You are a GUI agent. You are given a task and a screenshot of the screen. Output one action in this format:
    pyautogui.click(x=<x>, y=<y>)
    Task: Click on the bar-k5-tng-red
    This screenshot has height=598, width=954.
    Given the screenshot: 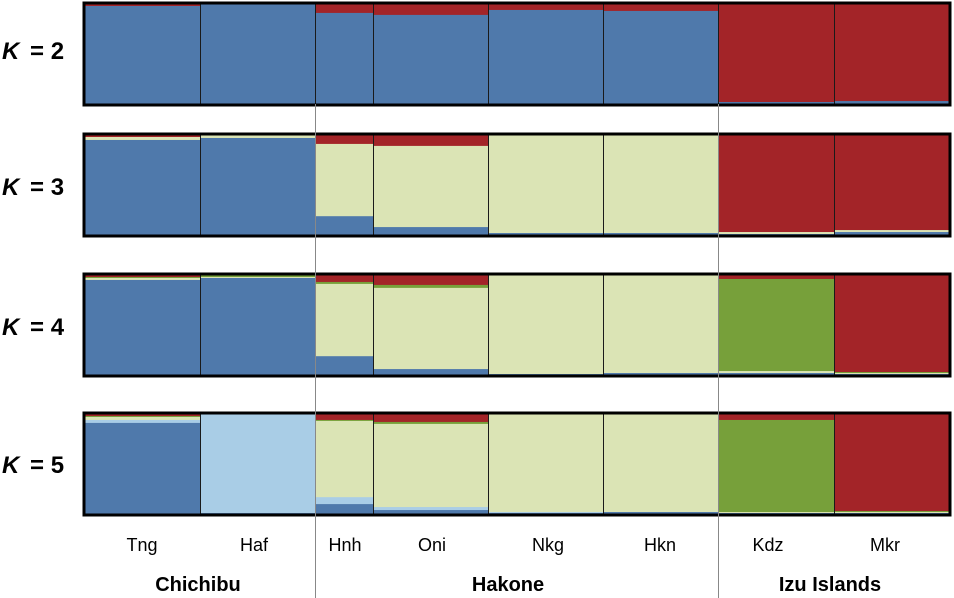 What is the action you would take?
    pyautogui.click(x=142, y=415)
    